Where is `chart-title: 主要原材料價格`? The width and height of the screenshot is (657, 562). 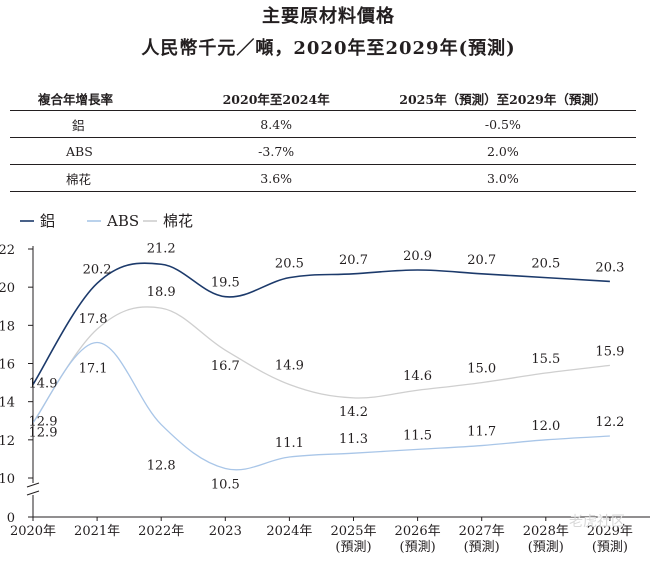
chart-title: 主要原材料價格 is located at coordinates (328, 16).